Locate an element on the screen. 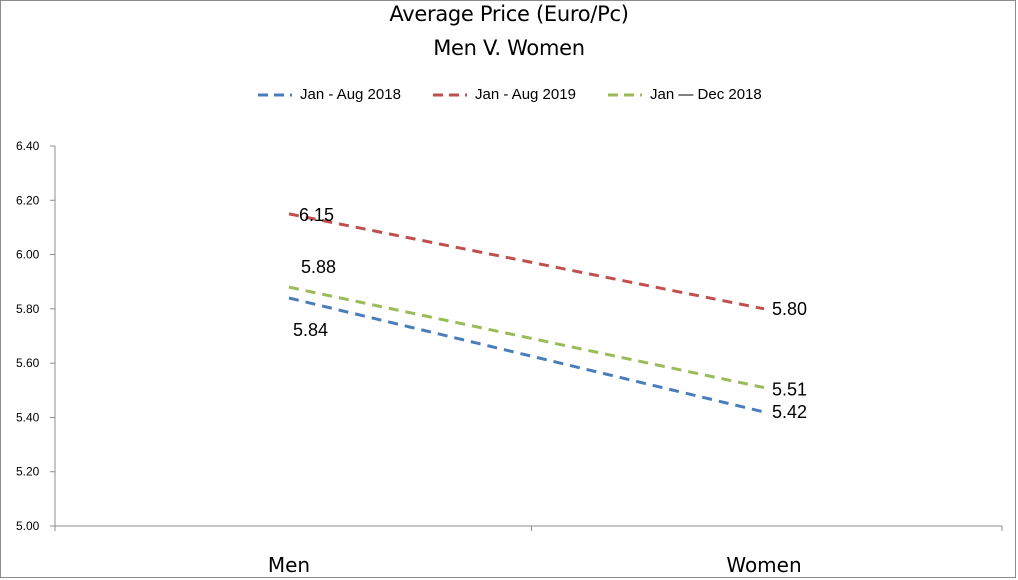 The width and height of the screenshot is (1018, 580). legend-item-jan-aug-2019: Jan - Aug 2019 is located at coordinates (504, 94).